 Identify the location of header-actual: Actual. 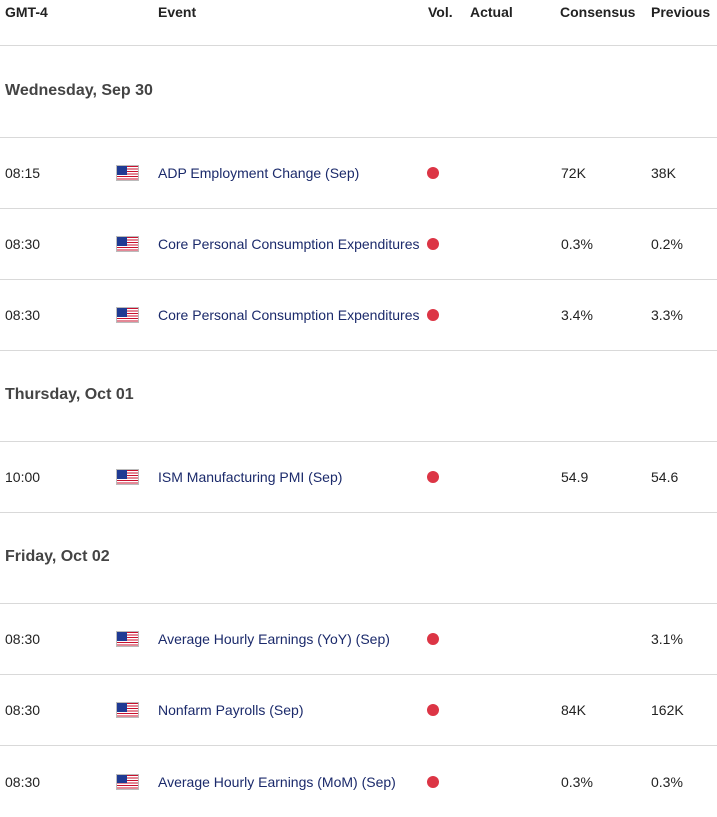
(491, 12).